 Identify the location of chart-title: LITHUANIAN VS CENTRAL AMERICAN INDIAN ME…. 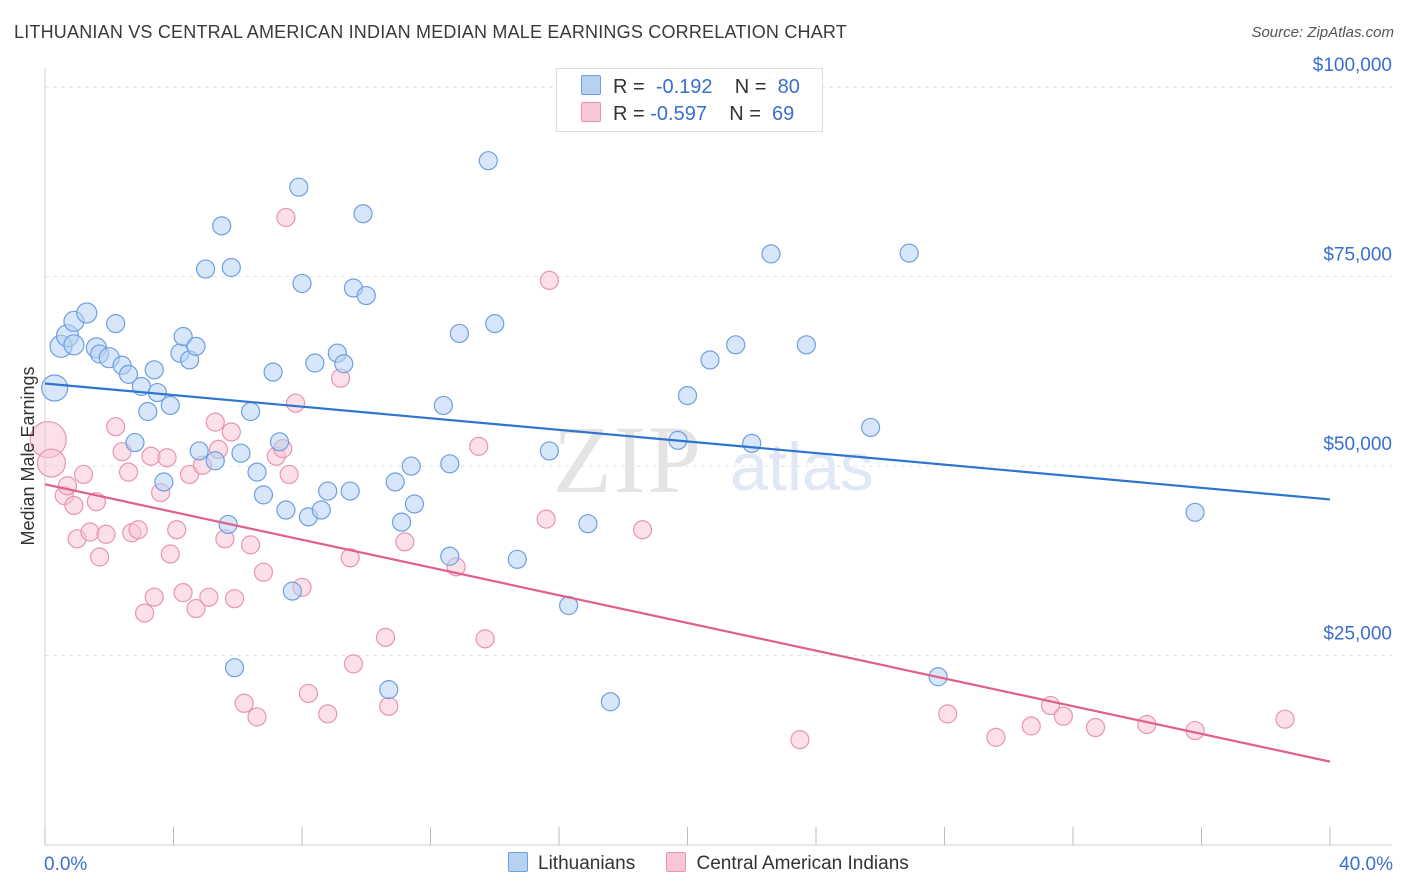
(430, 32).